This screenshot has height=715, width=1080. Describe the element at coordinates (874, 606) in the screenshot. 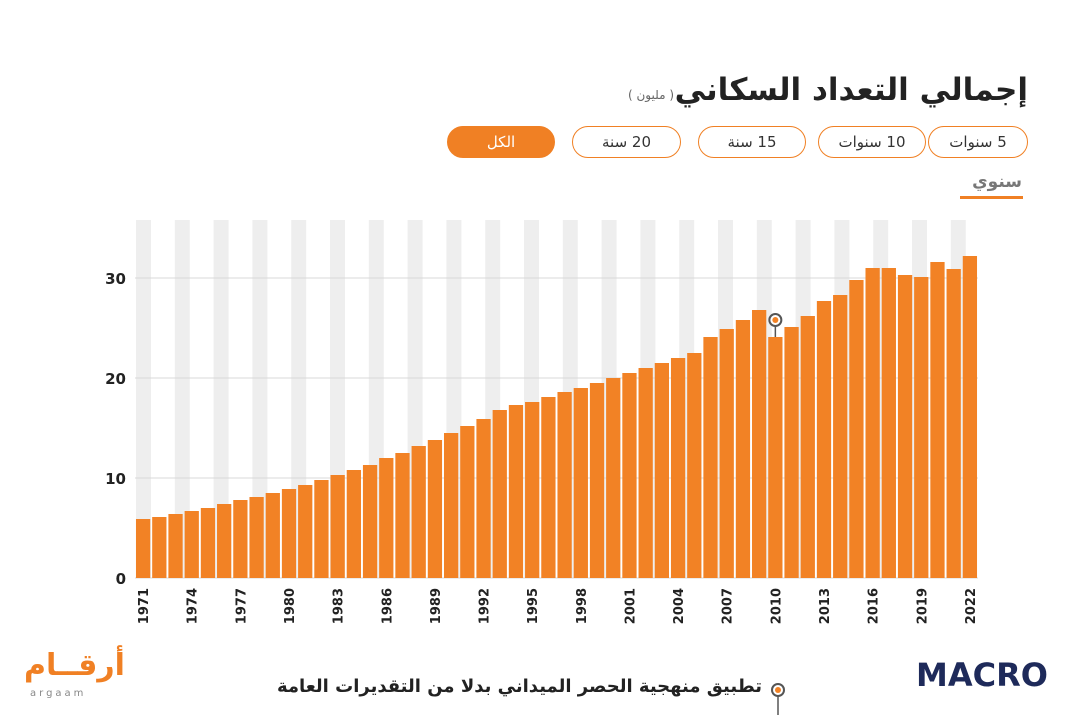

I see `x-tick-label: 2016` at that location.